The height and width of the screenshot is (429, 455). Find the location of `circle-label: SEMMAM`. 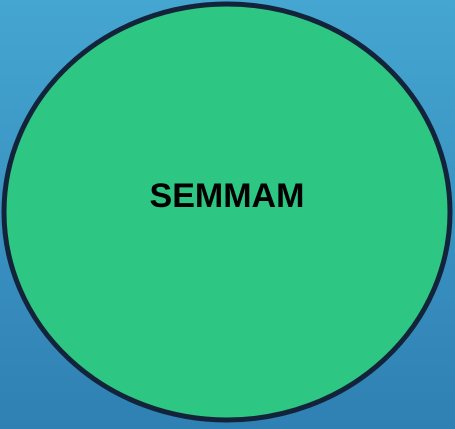

circle-label: SEMMAM is located at coordinates (227, 196).